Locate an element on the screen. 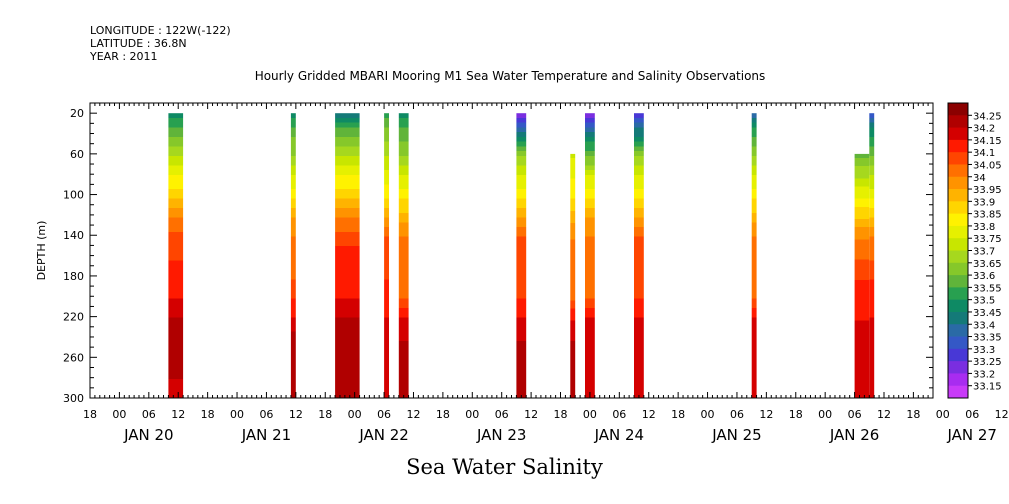 This screenshot has height=504, width=1009. colorbar-label: 33.55 is located at coordinates (987, 288).